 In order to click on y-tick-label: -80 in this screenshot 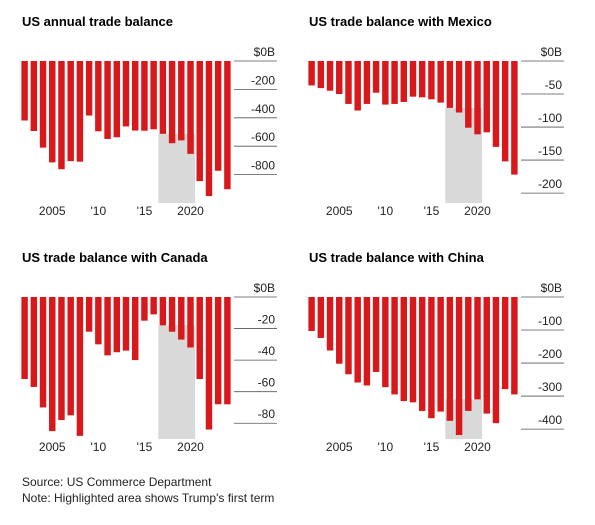, I will do `click(267, 414)`.